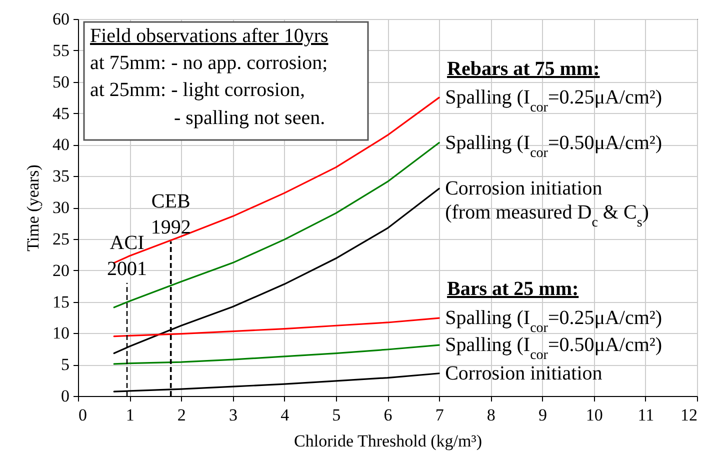 This screenshot has height=474, width=712. I want to click on ref-line-label: CEB 1992, so click(170, 214).